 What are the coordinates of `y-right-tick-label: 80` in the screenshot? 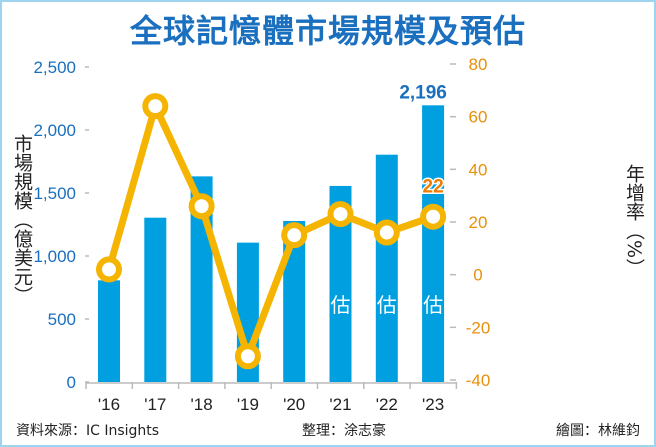 It's located at (478, 64).